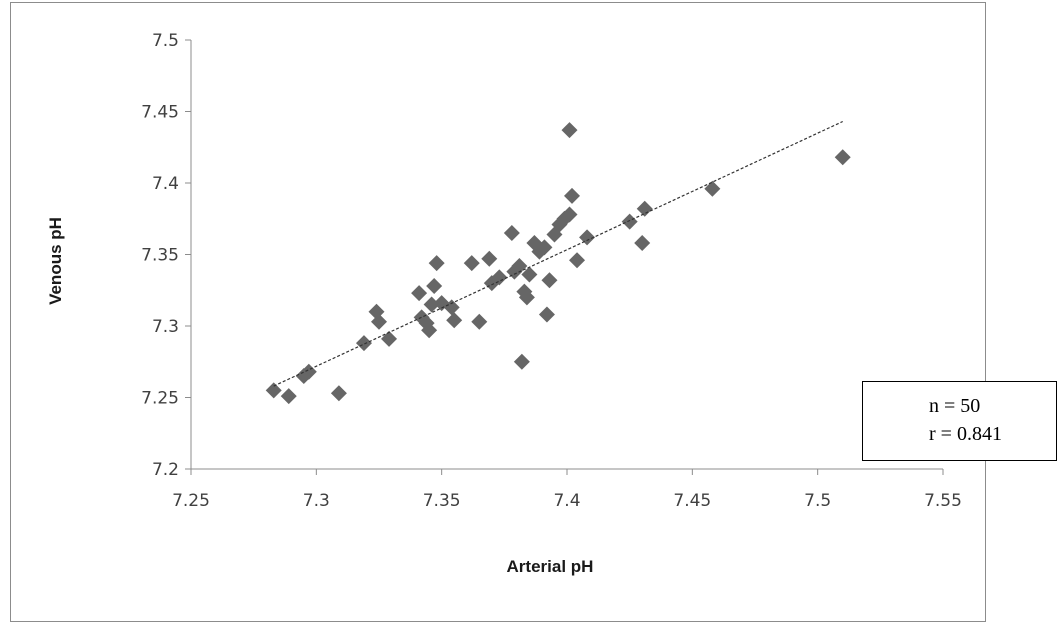  Describe the element at coordinates (943, 501) in the screenshot. I see `x-tick-label: 7.55` at that location.